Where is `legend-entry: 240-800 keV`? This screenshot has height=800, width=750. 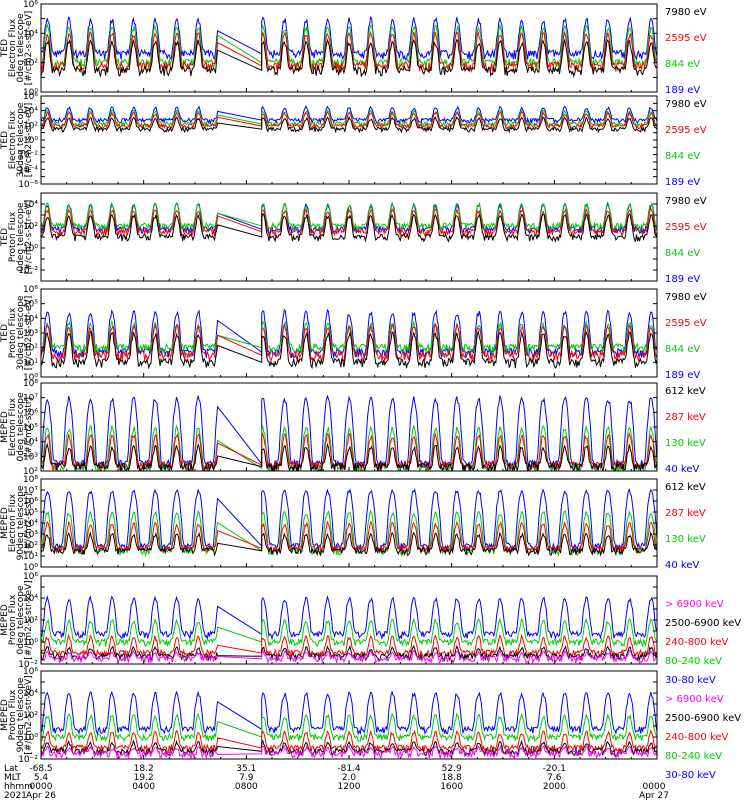 legend-entry: 240-800 keV is located at coordinates (697, 737).